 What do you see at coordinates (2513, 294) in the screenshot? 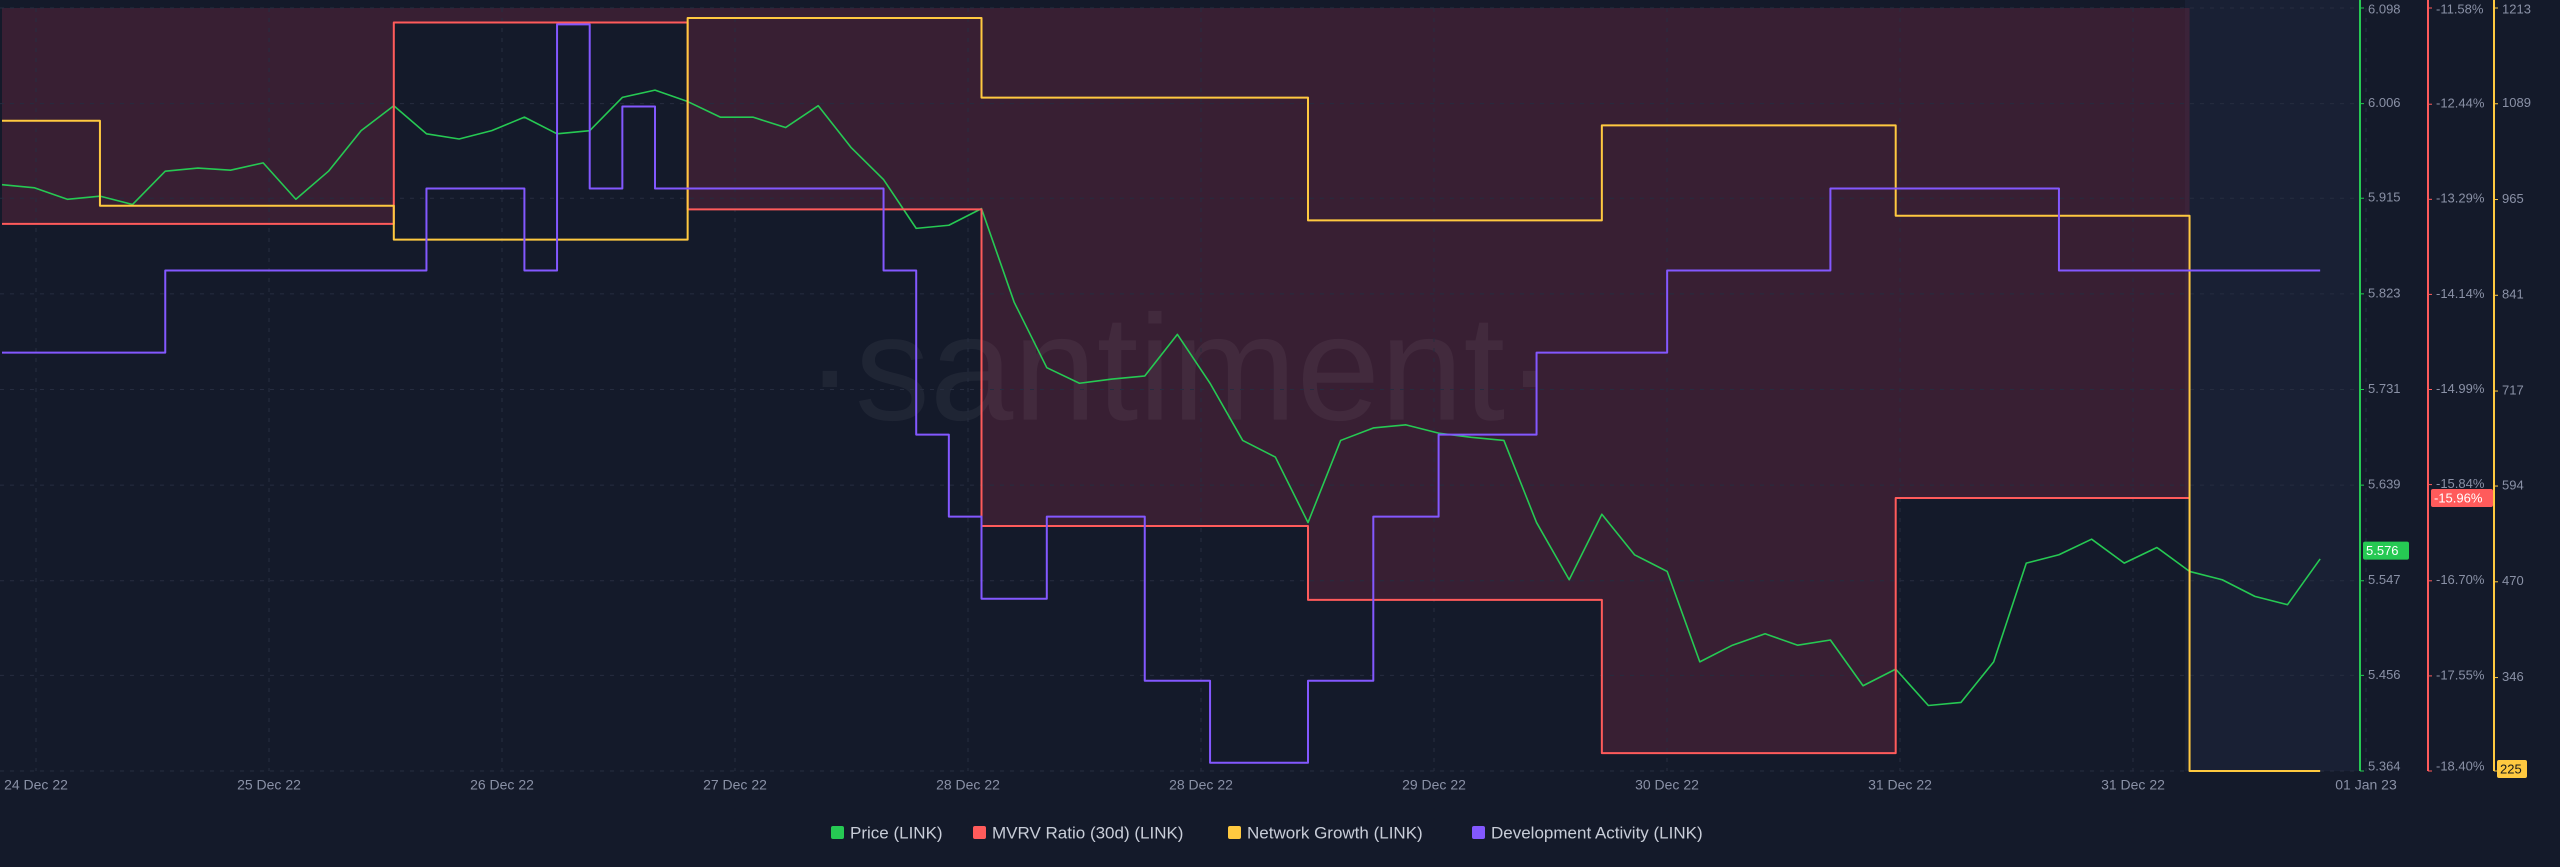
I see `y-tick-label: 841` at bounding box center [2513, 294].